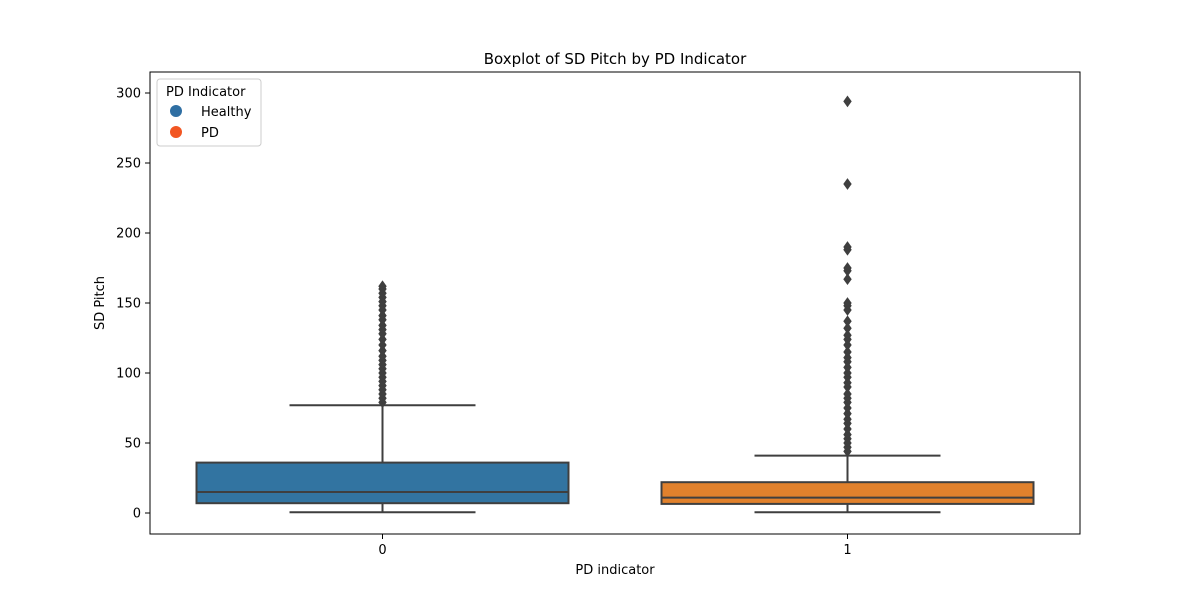  Describe the element at coordinates (615, 570) in the screenshot. I see `x-axis-title: PD indicator` at that location.